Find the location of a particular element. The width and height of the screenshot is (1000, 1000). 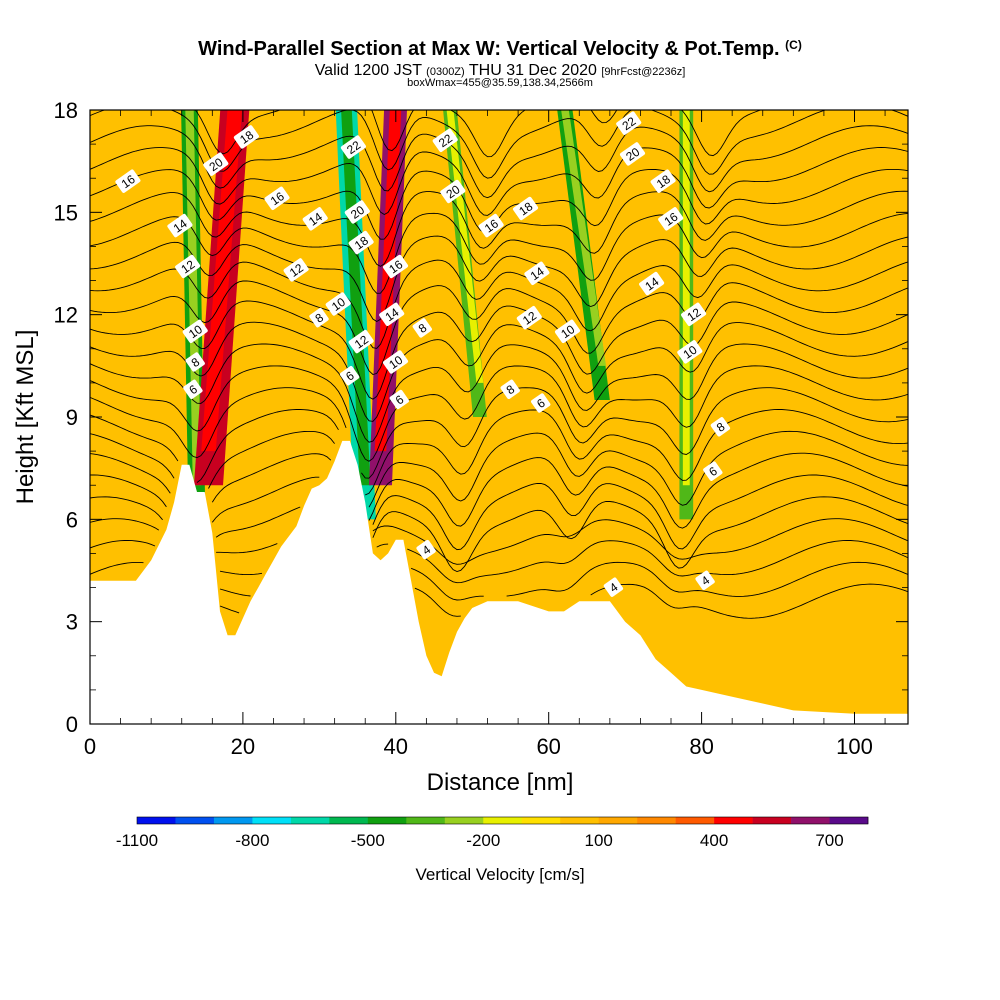

isentrope-label: 14 is located at coordinates (180, 225).